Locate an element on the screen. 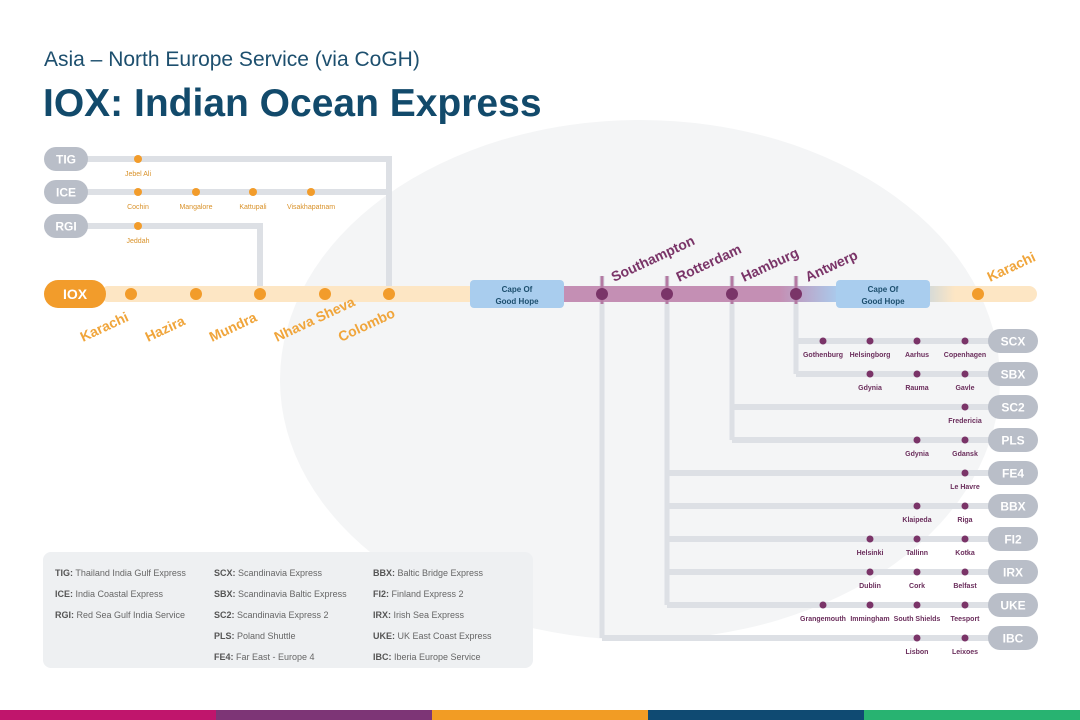  main-line-europe is located at coordinates (680, 294).